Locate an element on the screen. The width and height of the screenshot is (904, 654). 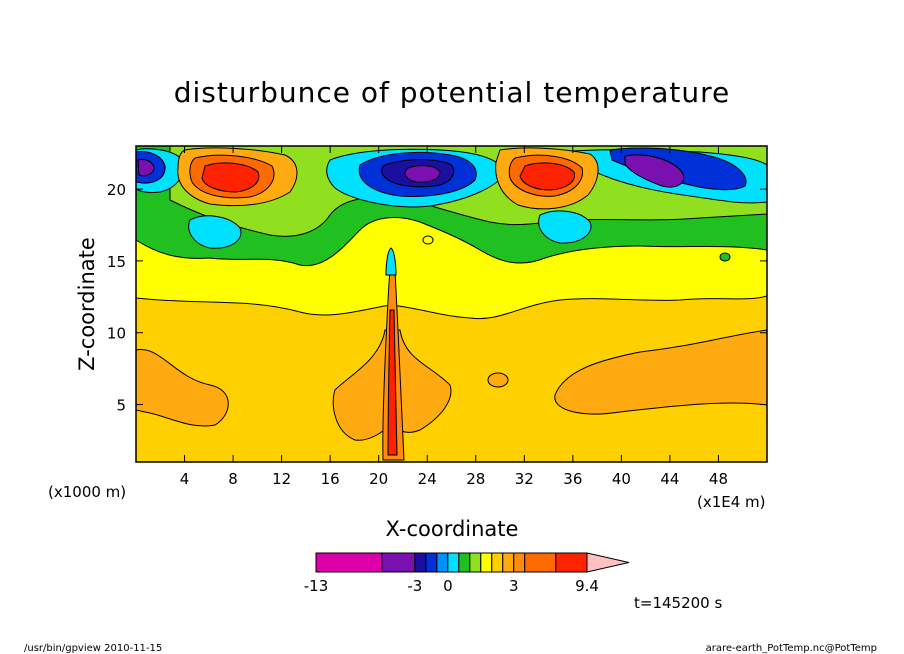
footer-right: arare-earth_PotTemp.nc@PotTemp is located at coordinates (791, 648).